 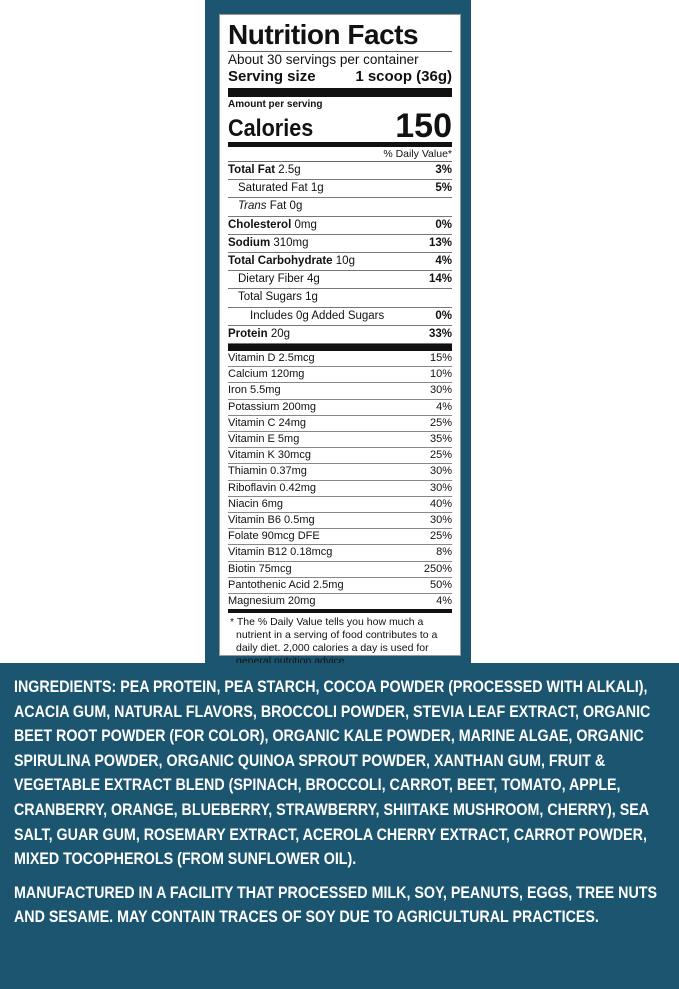 What do you see at coordinates (260, 568) in the screenshot?
I see `vitamin-name: Biotin 75mcg` at bounding box center [260, 568].